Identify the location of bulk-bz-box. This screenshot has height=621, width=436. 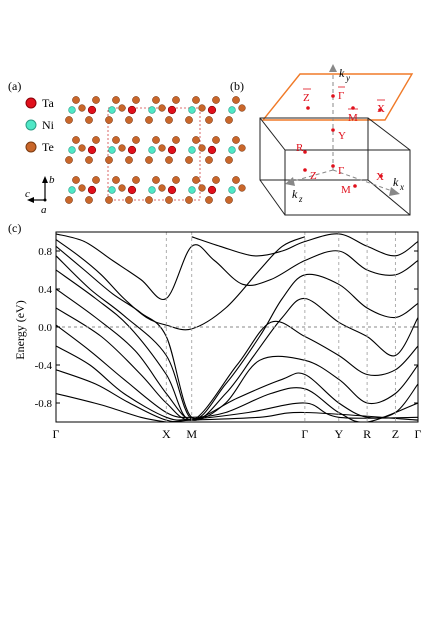
(335, 166).